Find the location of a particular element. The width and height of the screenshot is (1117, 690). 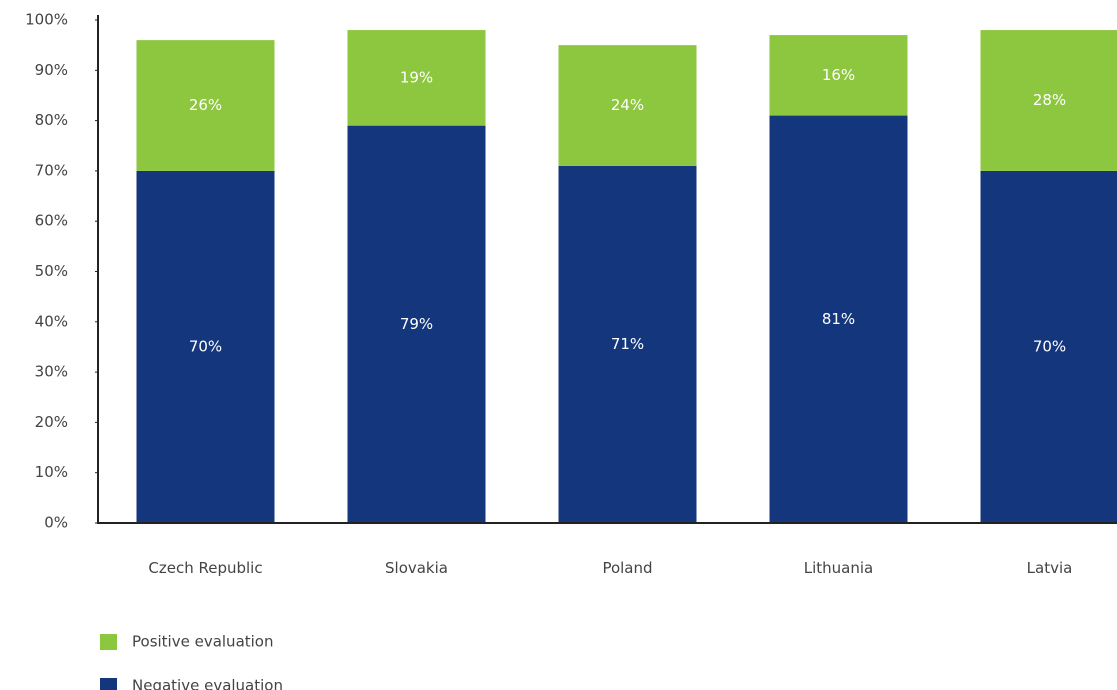

y-tick-label: 80% is located at coordinates (51, 120).